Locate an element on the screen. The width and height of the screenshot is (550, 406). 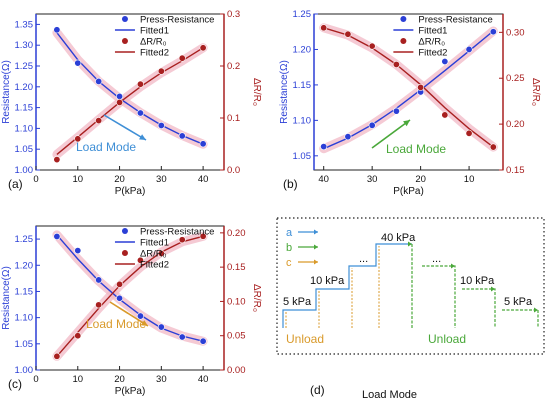
series-1-fit-line is located at coordinates (408, 87).